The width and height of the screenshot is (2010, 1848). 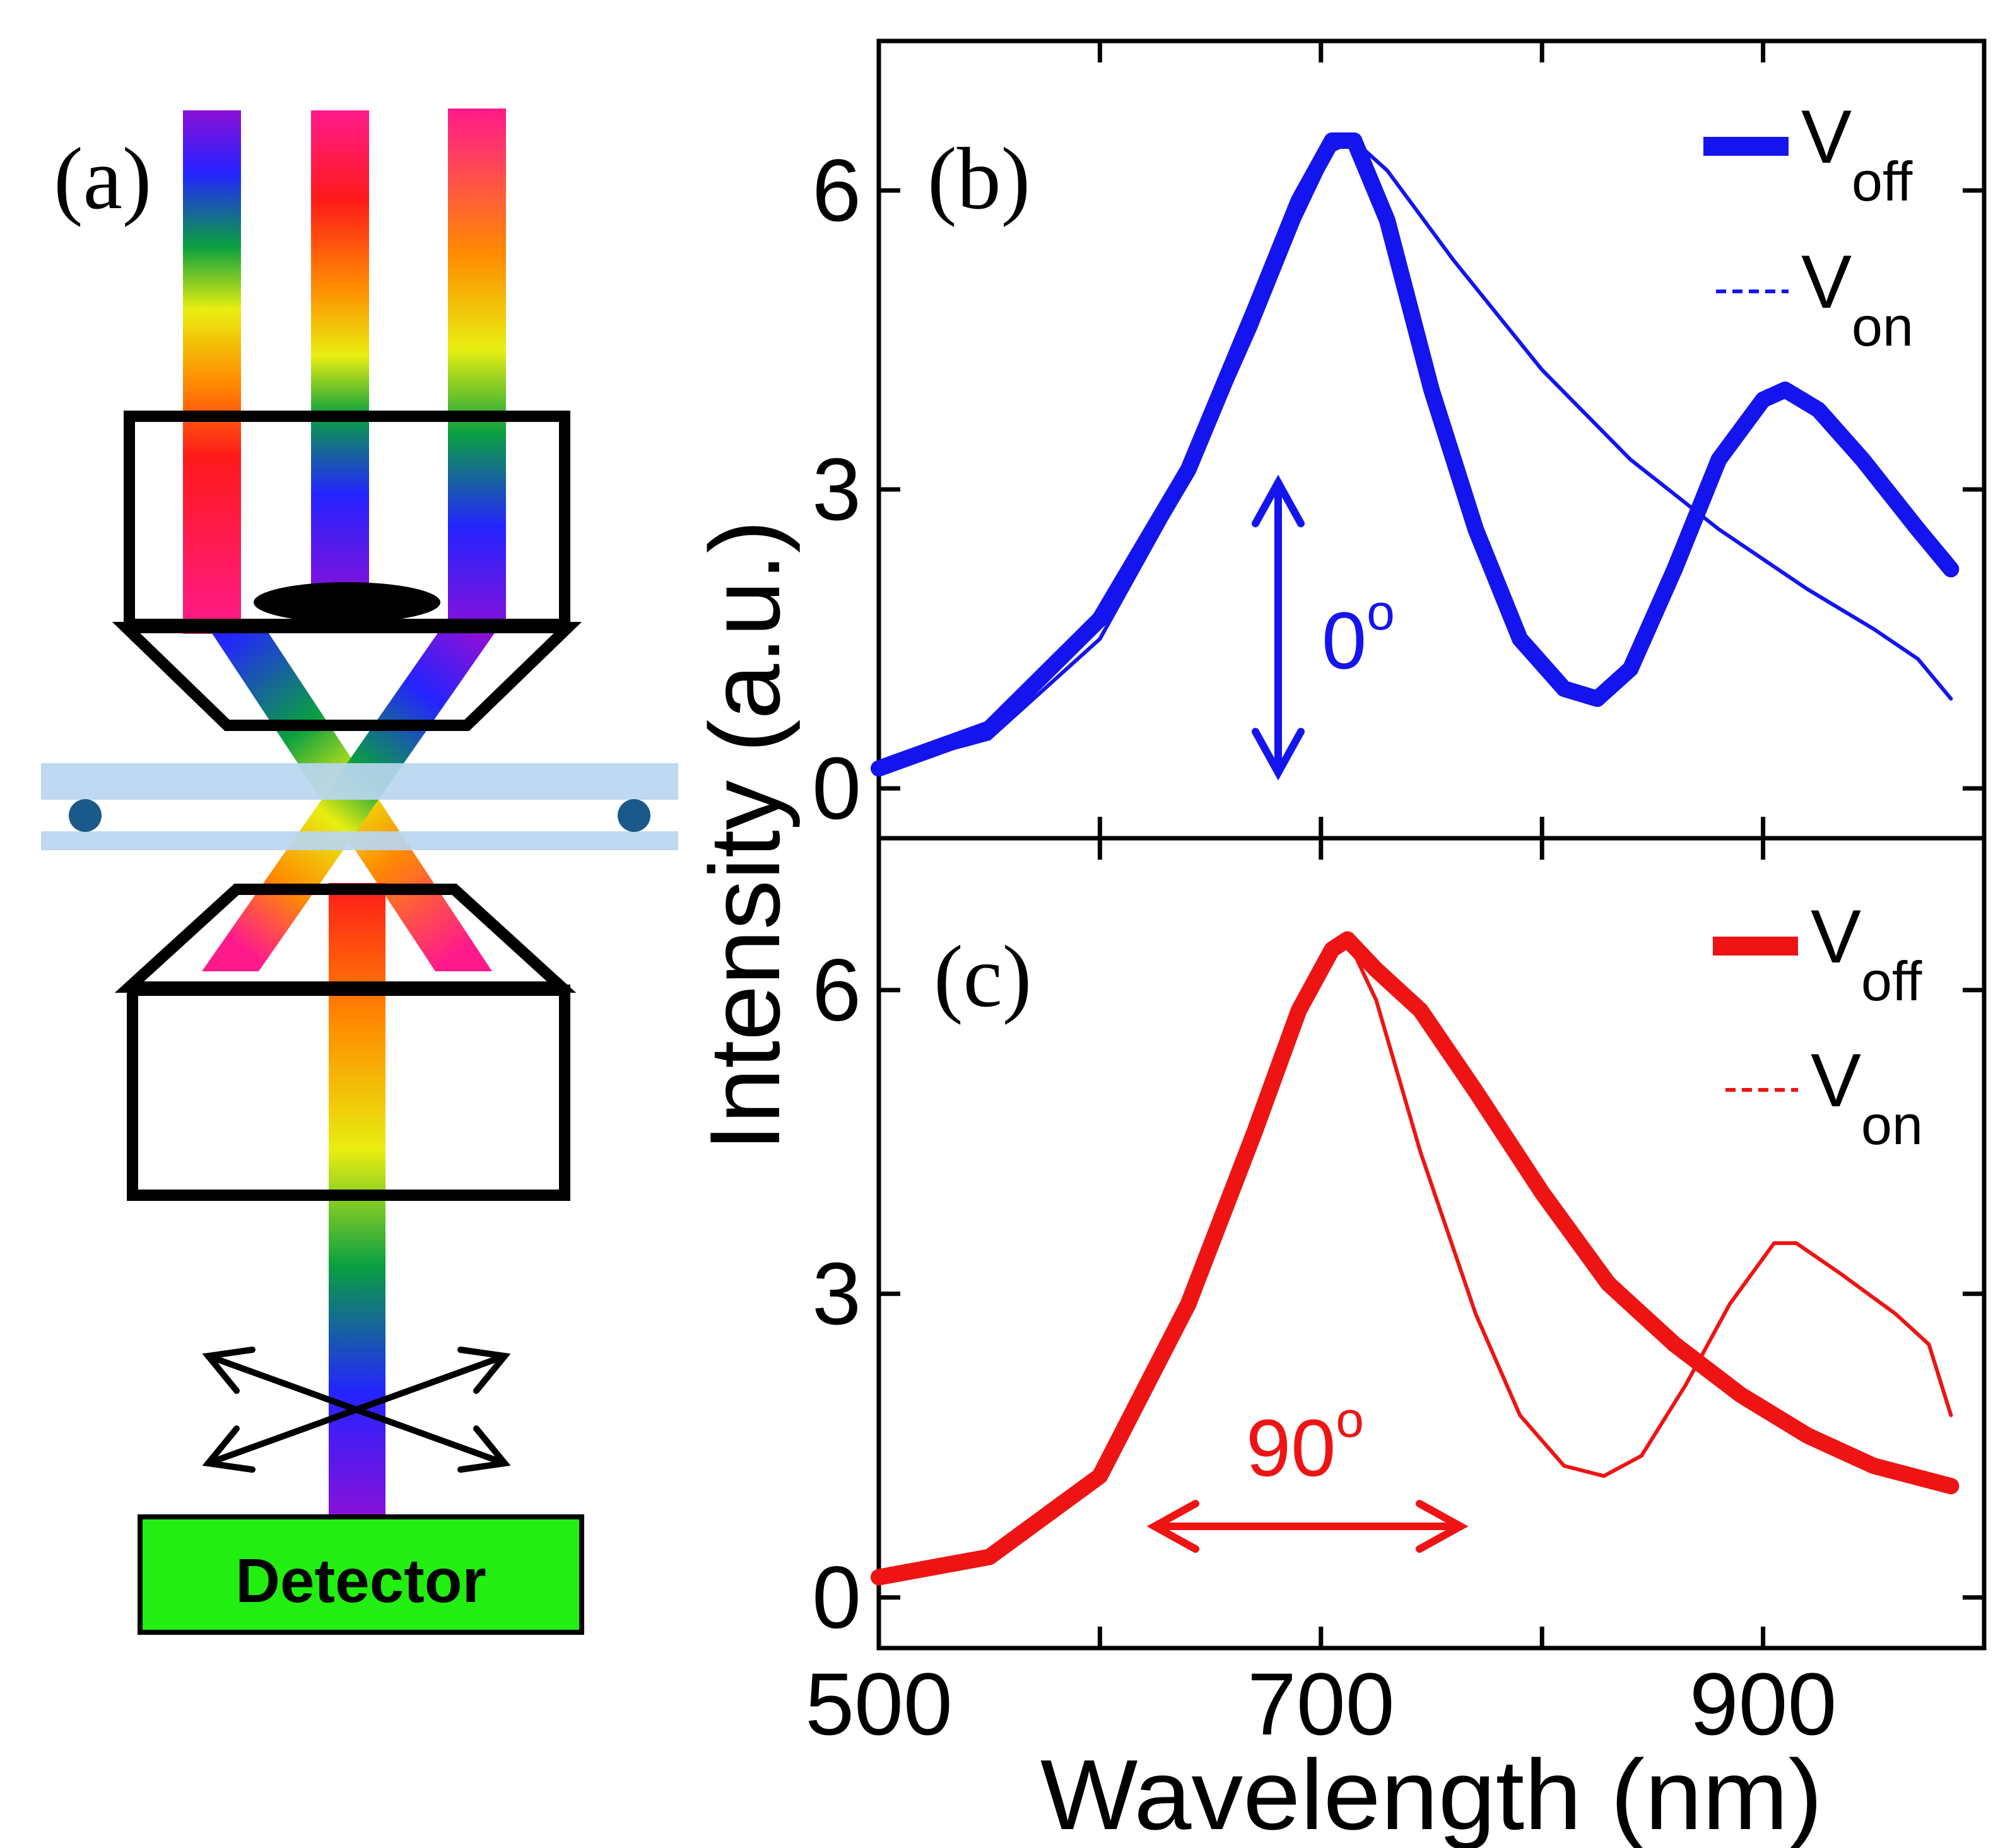 I want to click on polarizer-arrows, so click(x=357, y=1410).